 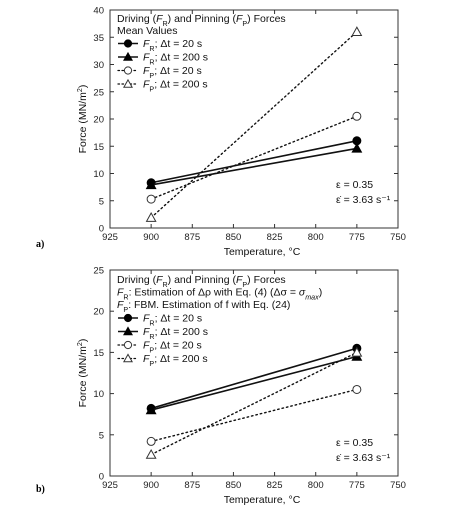 What do you see at coordinates (40, 244) in the screenshot?
I see `panel-label: a)` at bounding box center [40, 244].